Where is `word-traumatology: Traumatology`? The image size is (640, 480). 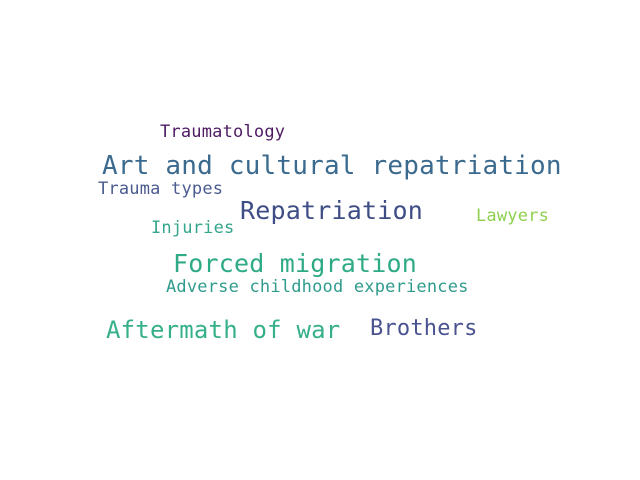 word-traumatology: Traumatology is located at coordinates (223, 132).